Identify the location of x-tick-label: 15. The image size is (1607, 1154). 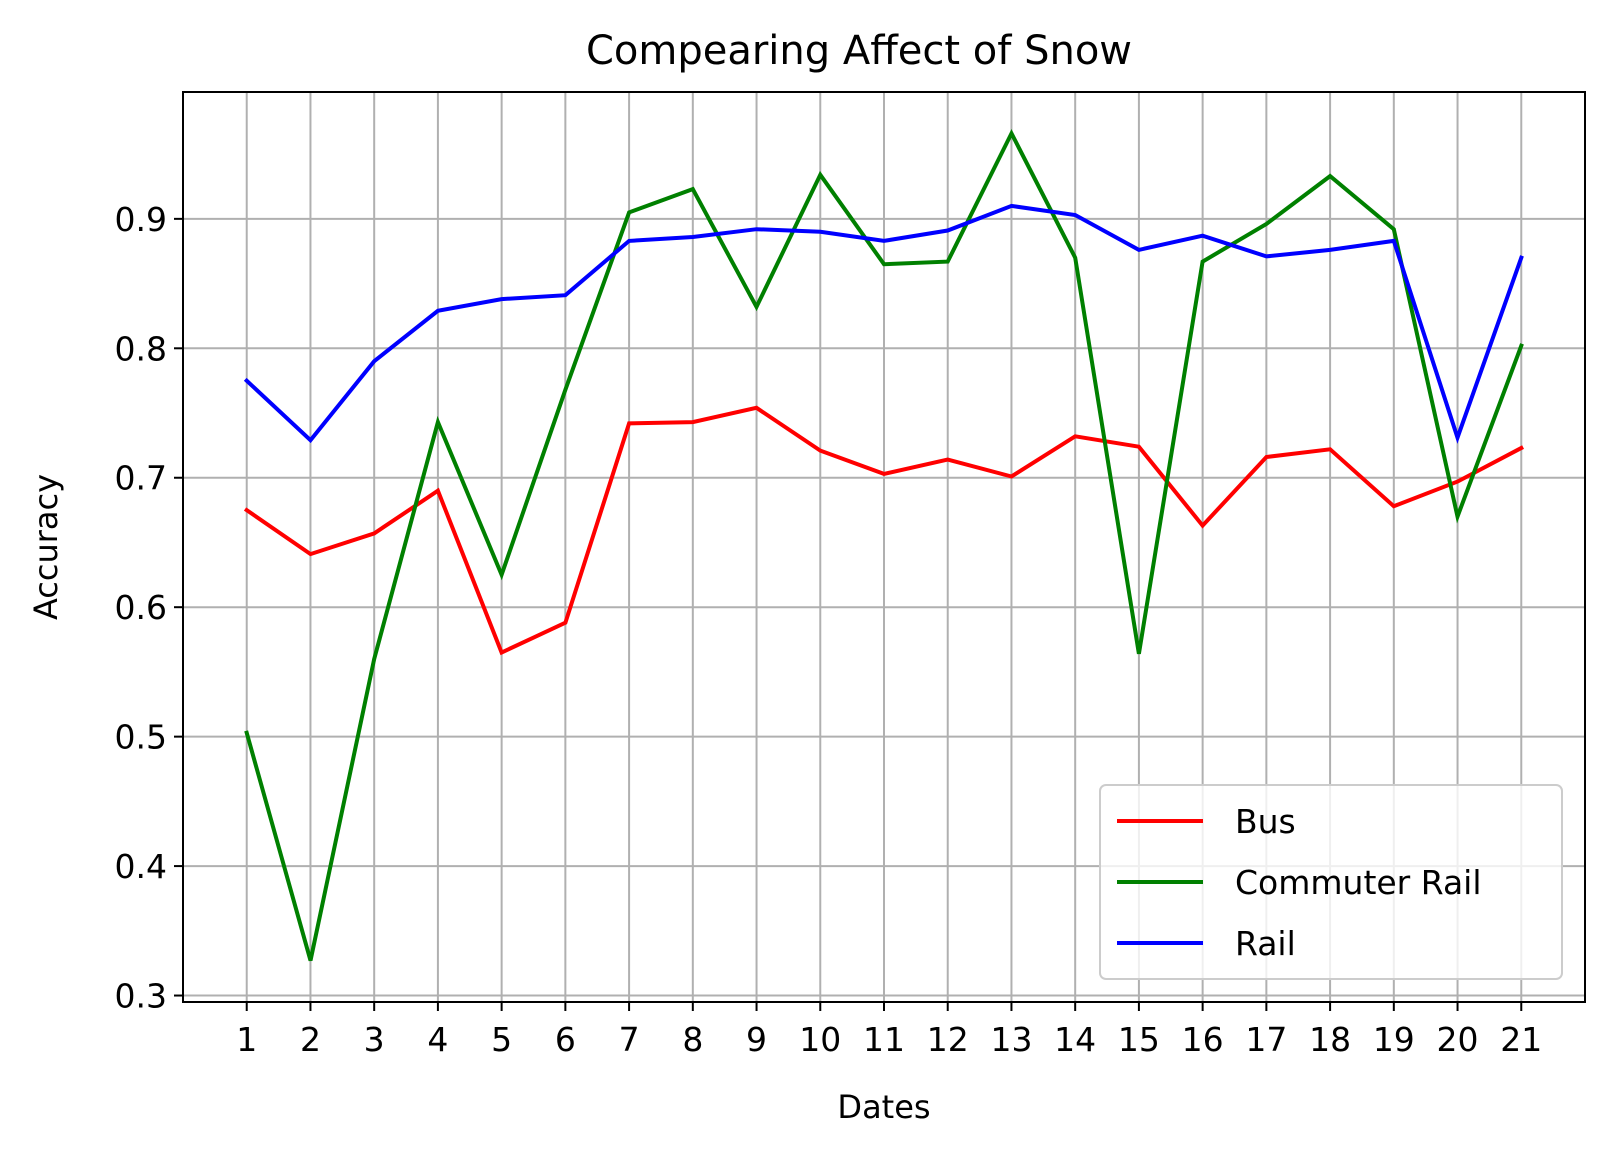
(1139, 1039).